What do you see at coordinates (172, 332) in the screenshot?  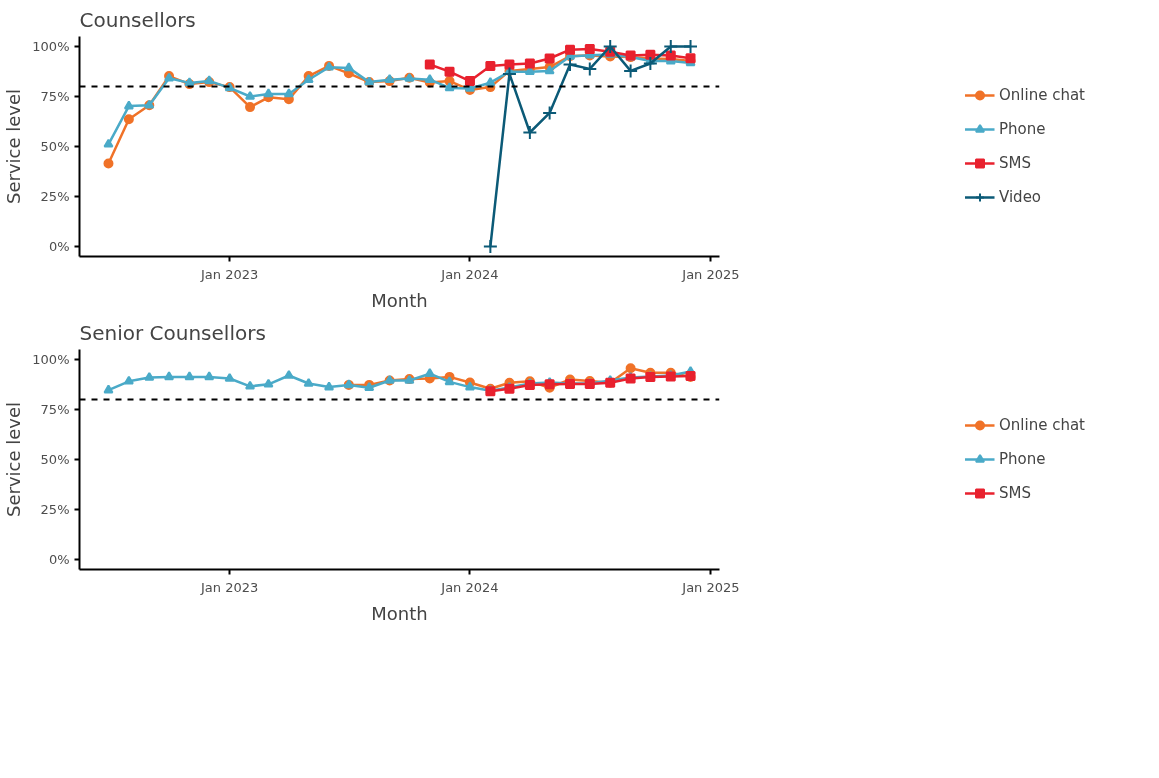 I see `chart-title: Senior Counsellors` at bounding box center [172, 332].